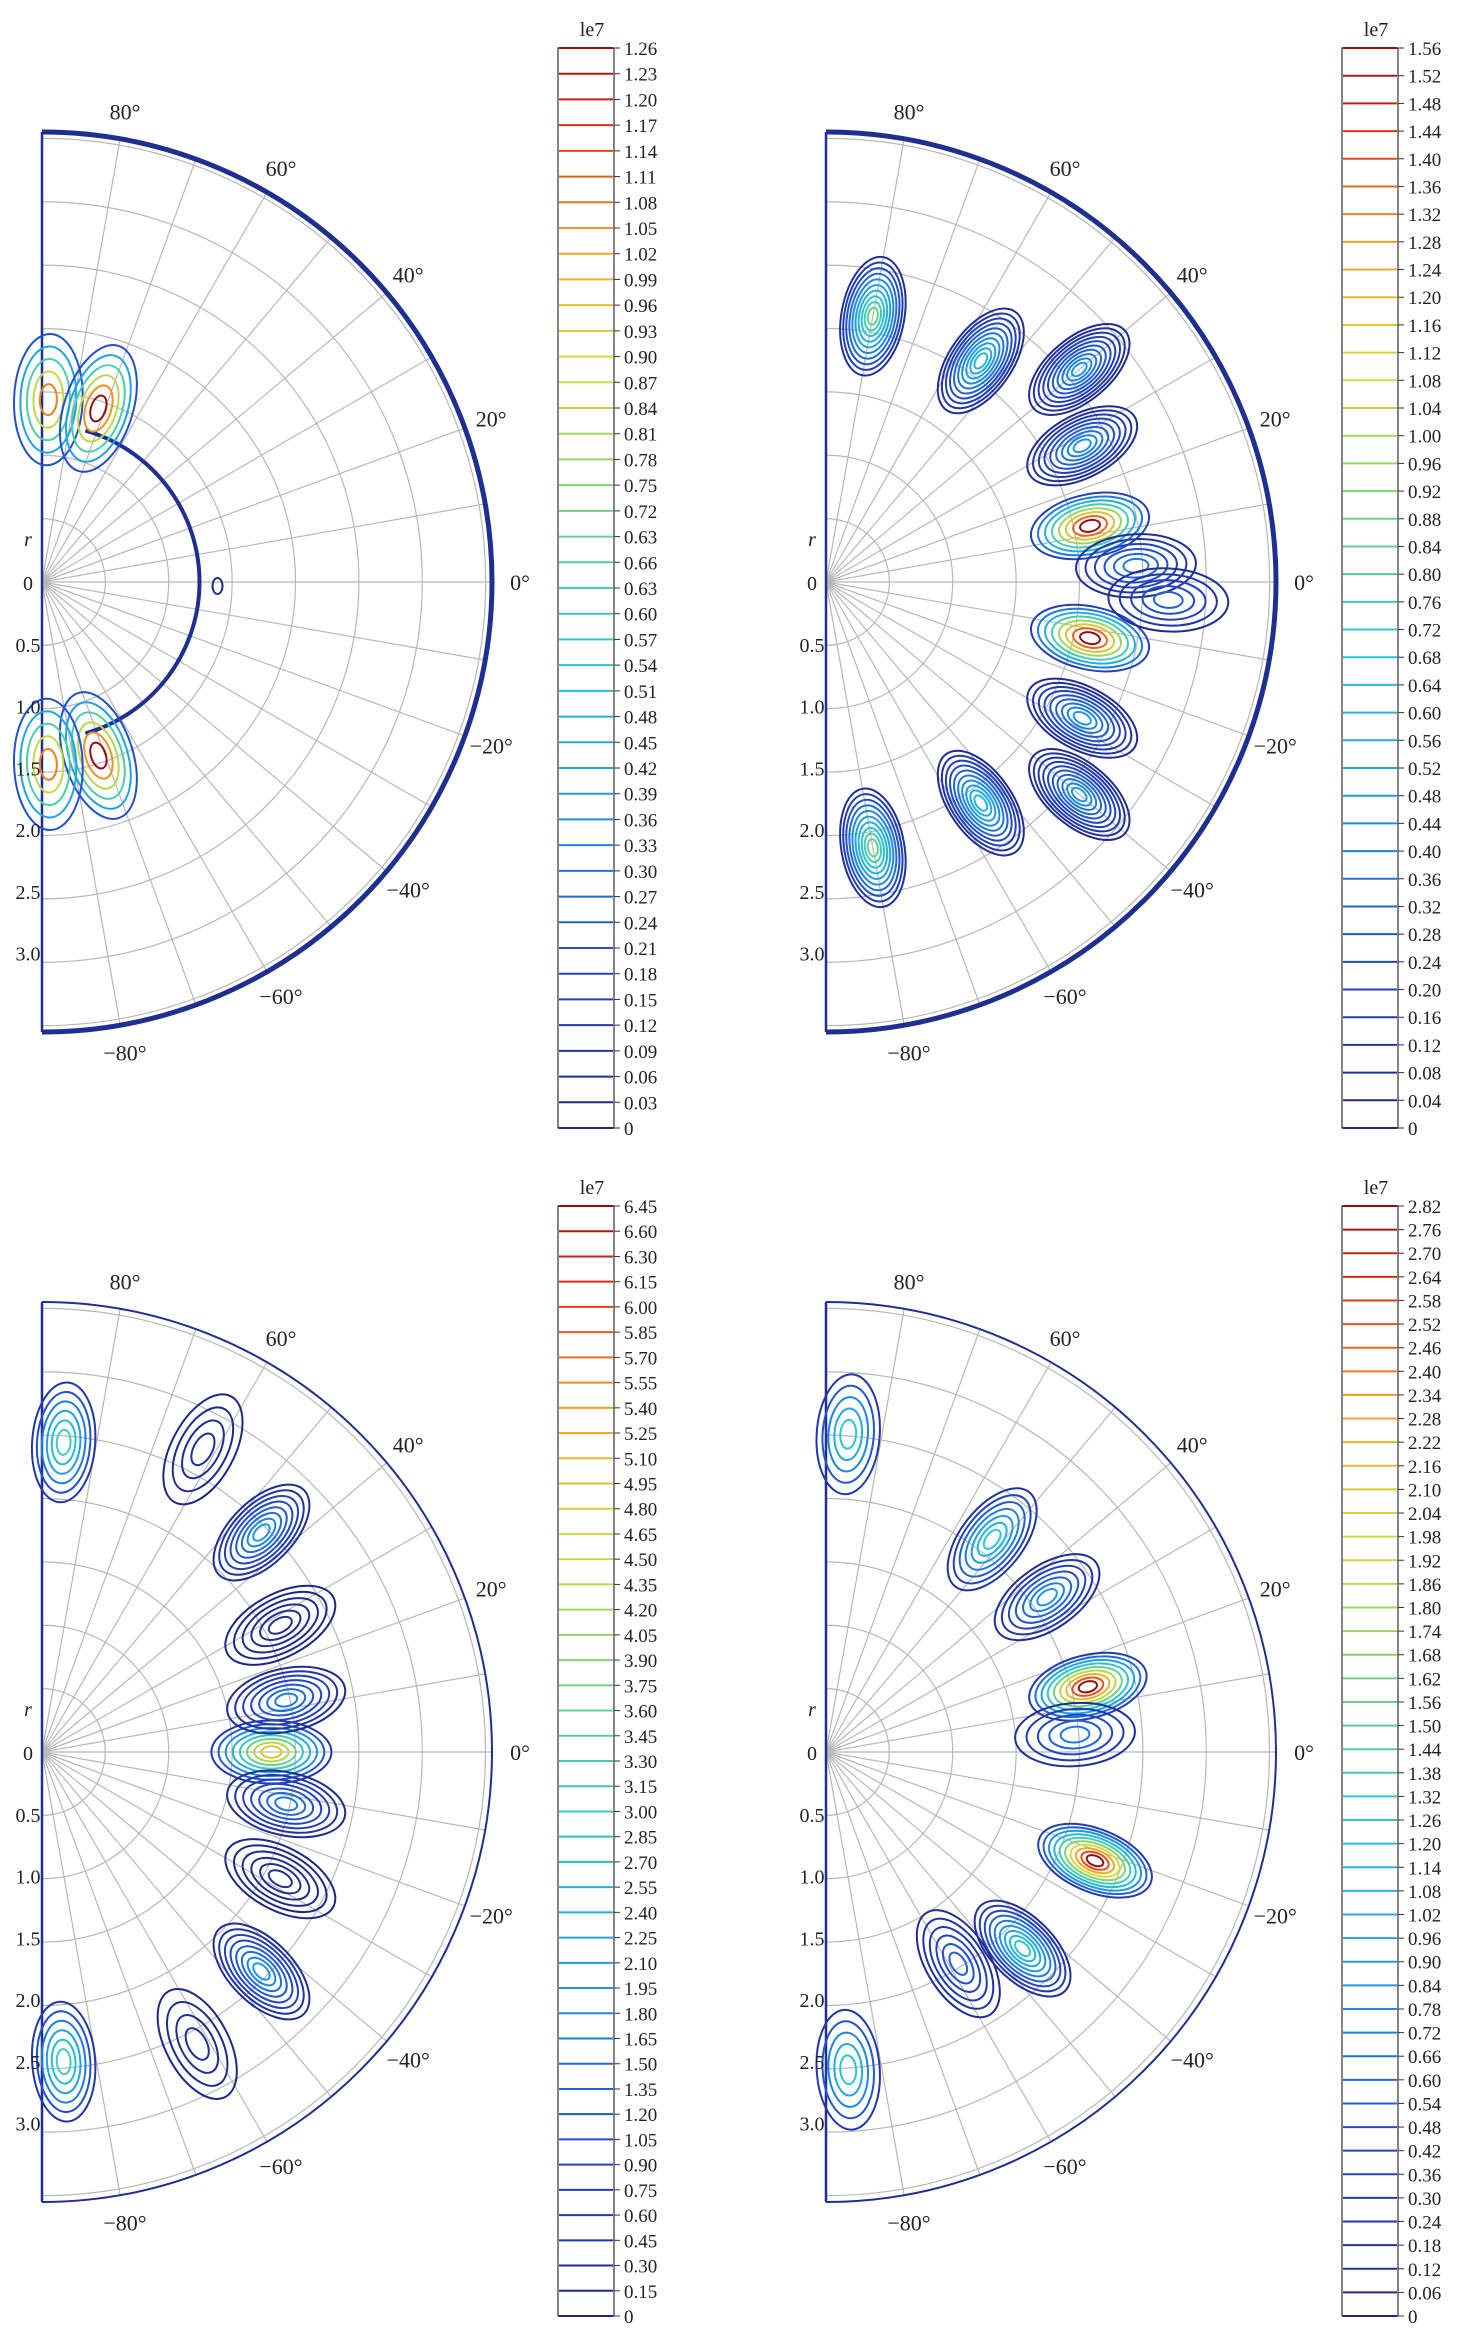 The height and width of the screenshot is (2346, 1476). Describe the element at coordinates (1424, 1916) in the screenshot. I see `colorbar-tick-label: 1.02` at that location.